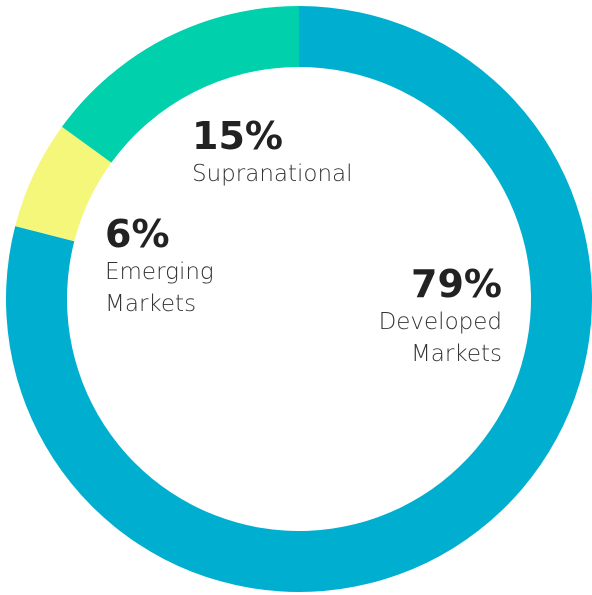  Describe the element at coordinates (137, 234) in the screenshot. I see `value-label: 6%` at that location.